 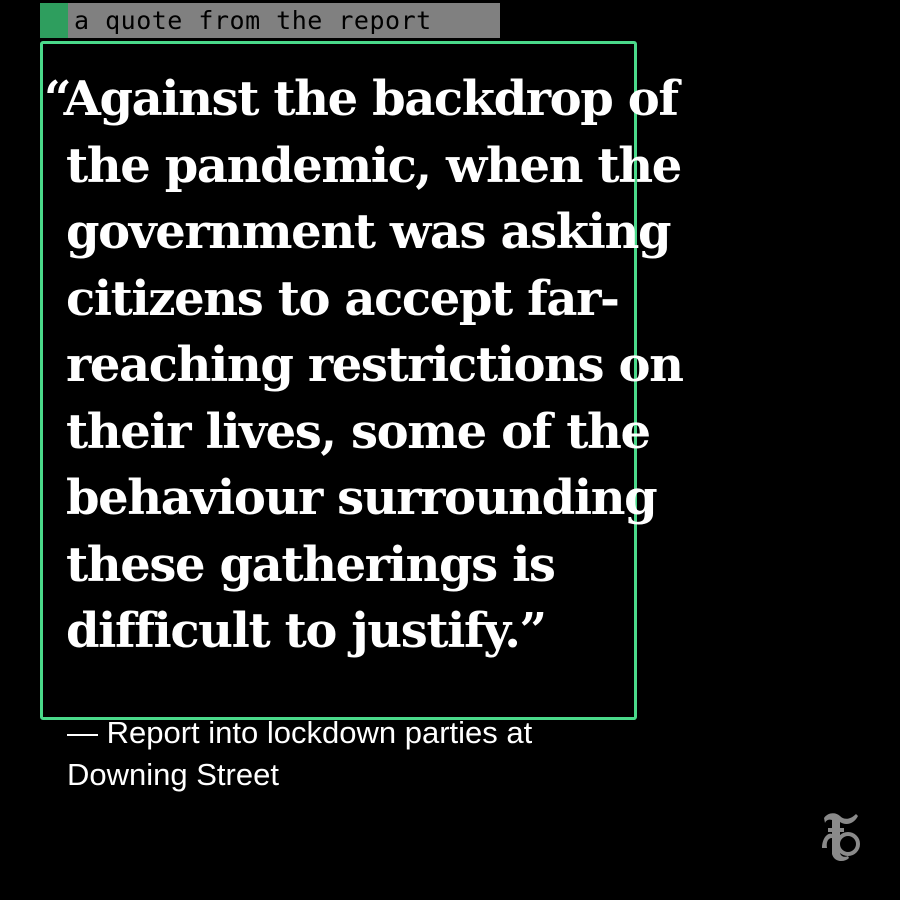 What do you see at coordinates (306, 631) in the screenshot?
I see `quote-line: difficult to justify.”` at bounding box center [306, 631].